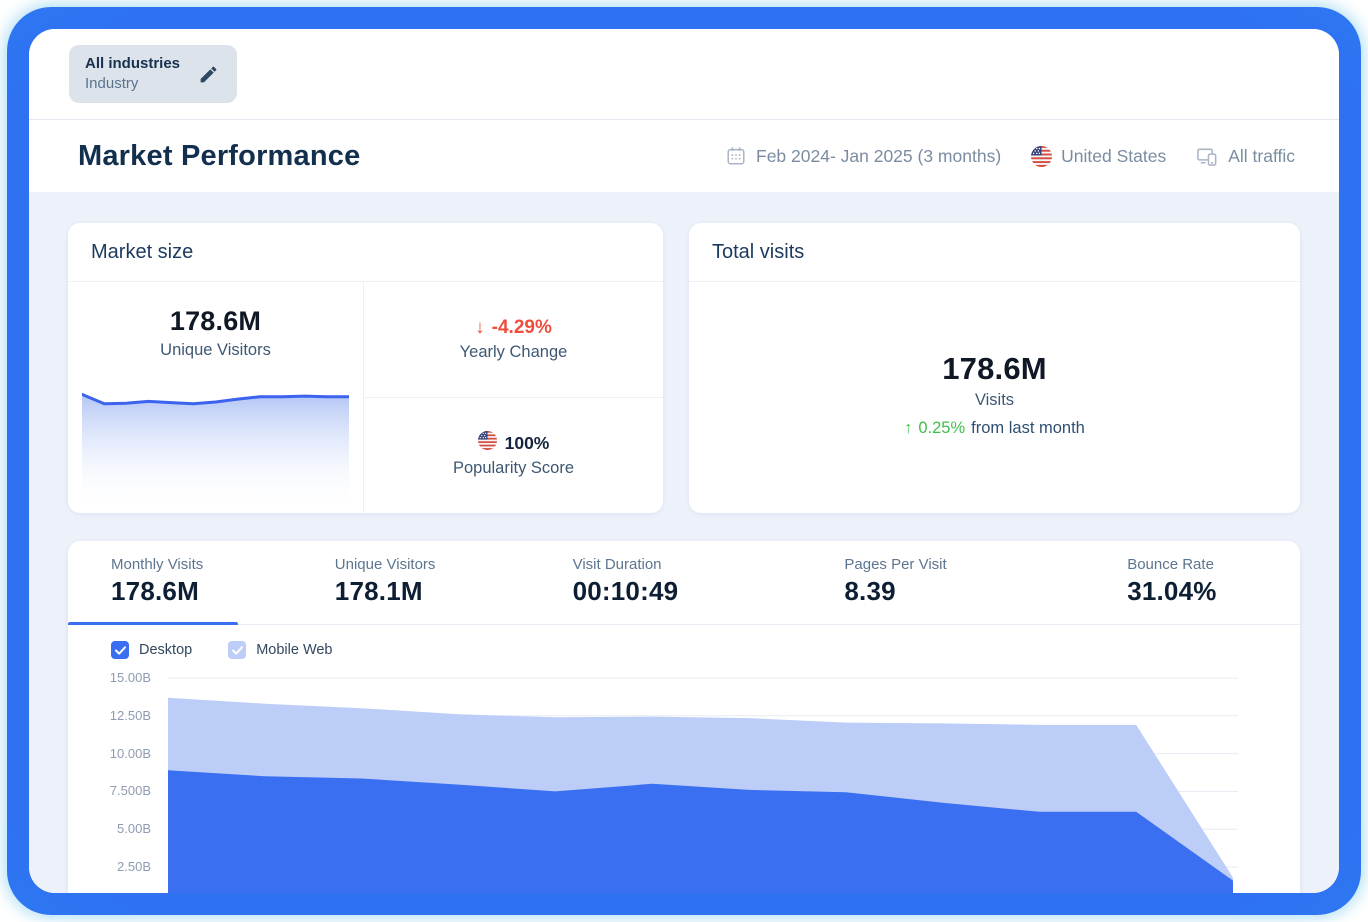  What do you see at coordinates (736, 156) in the screenshot?
I see `calendar-icon` at bounding box center [736, 156].